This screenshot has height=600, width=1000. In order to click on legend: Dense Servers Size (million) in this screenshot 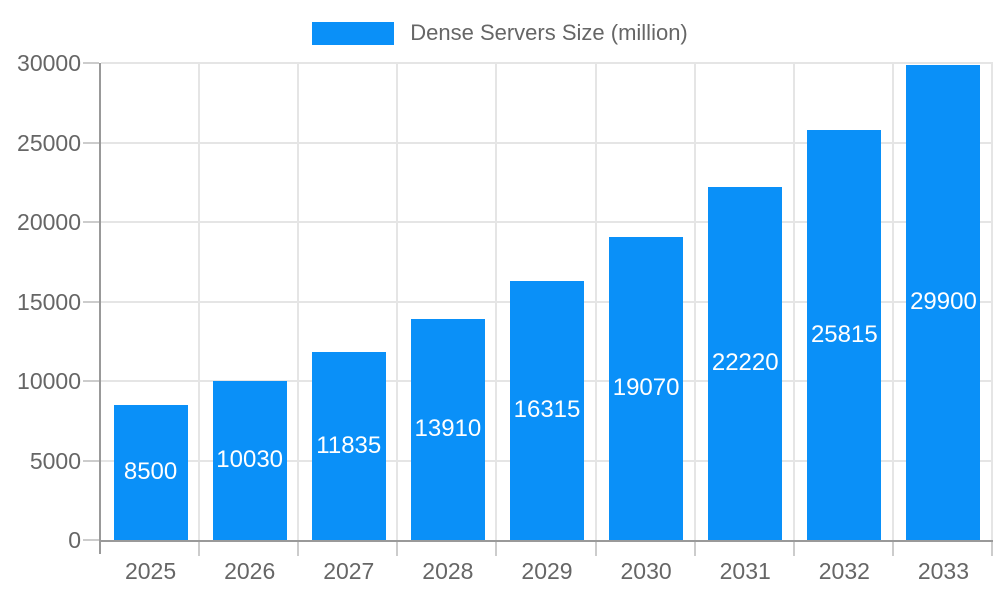, I will do `click(500, 33)`.